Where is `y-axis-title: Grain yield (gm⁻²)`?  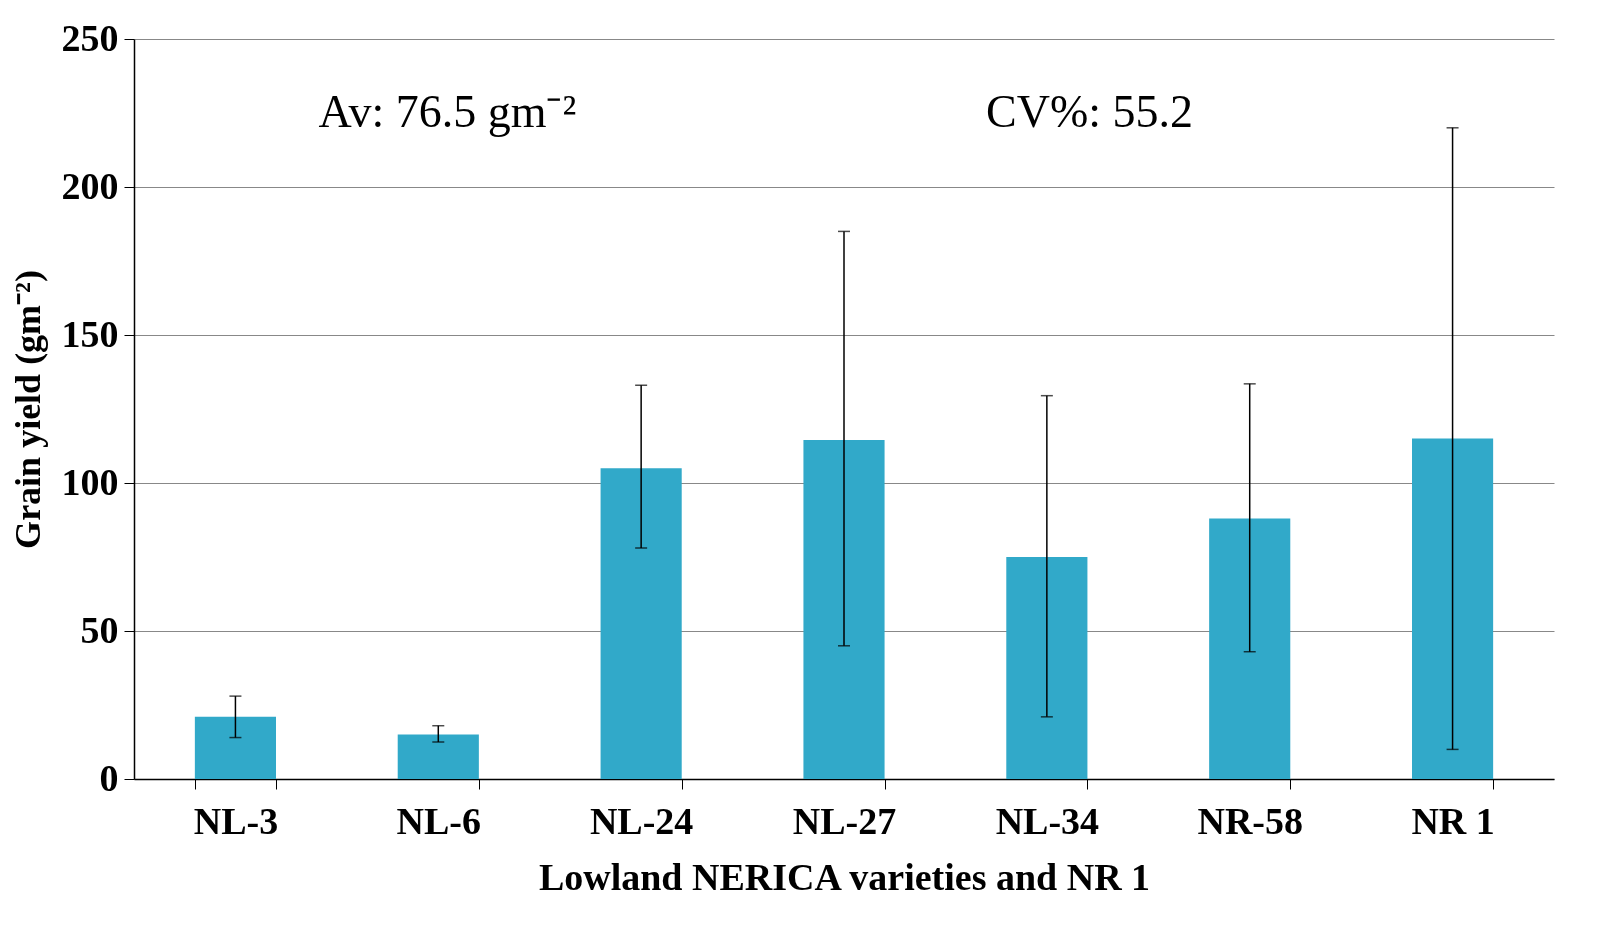
y-axis-title: Grain yield (gm⁻²) is located at coordinates (27, 409).